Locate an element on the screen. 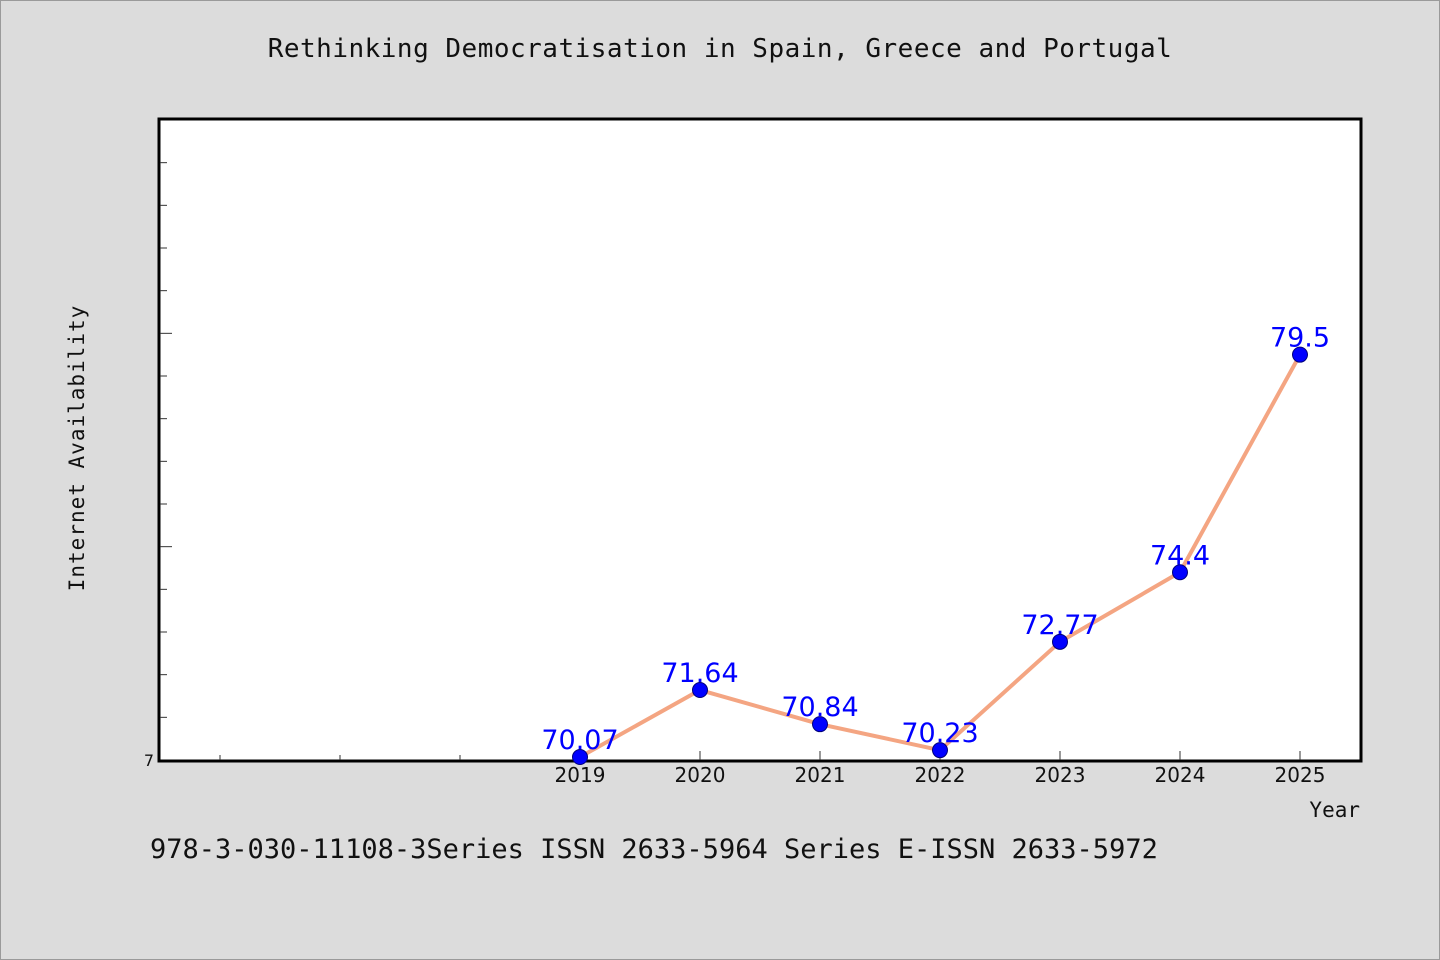 The image size is (1440, 960). x-tick-label: 2025 is located at coordinates (1300, 775).